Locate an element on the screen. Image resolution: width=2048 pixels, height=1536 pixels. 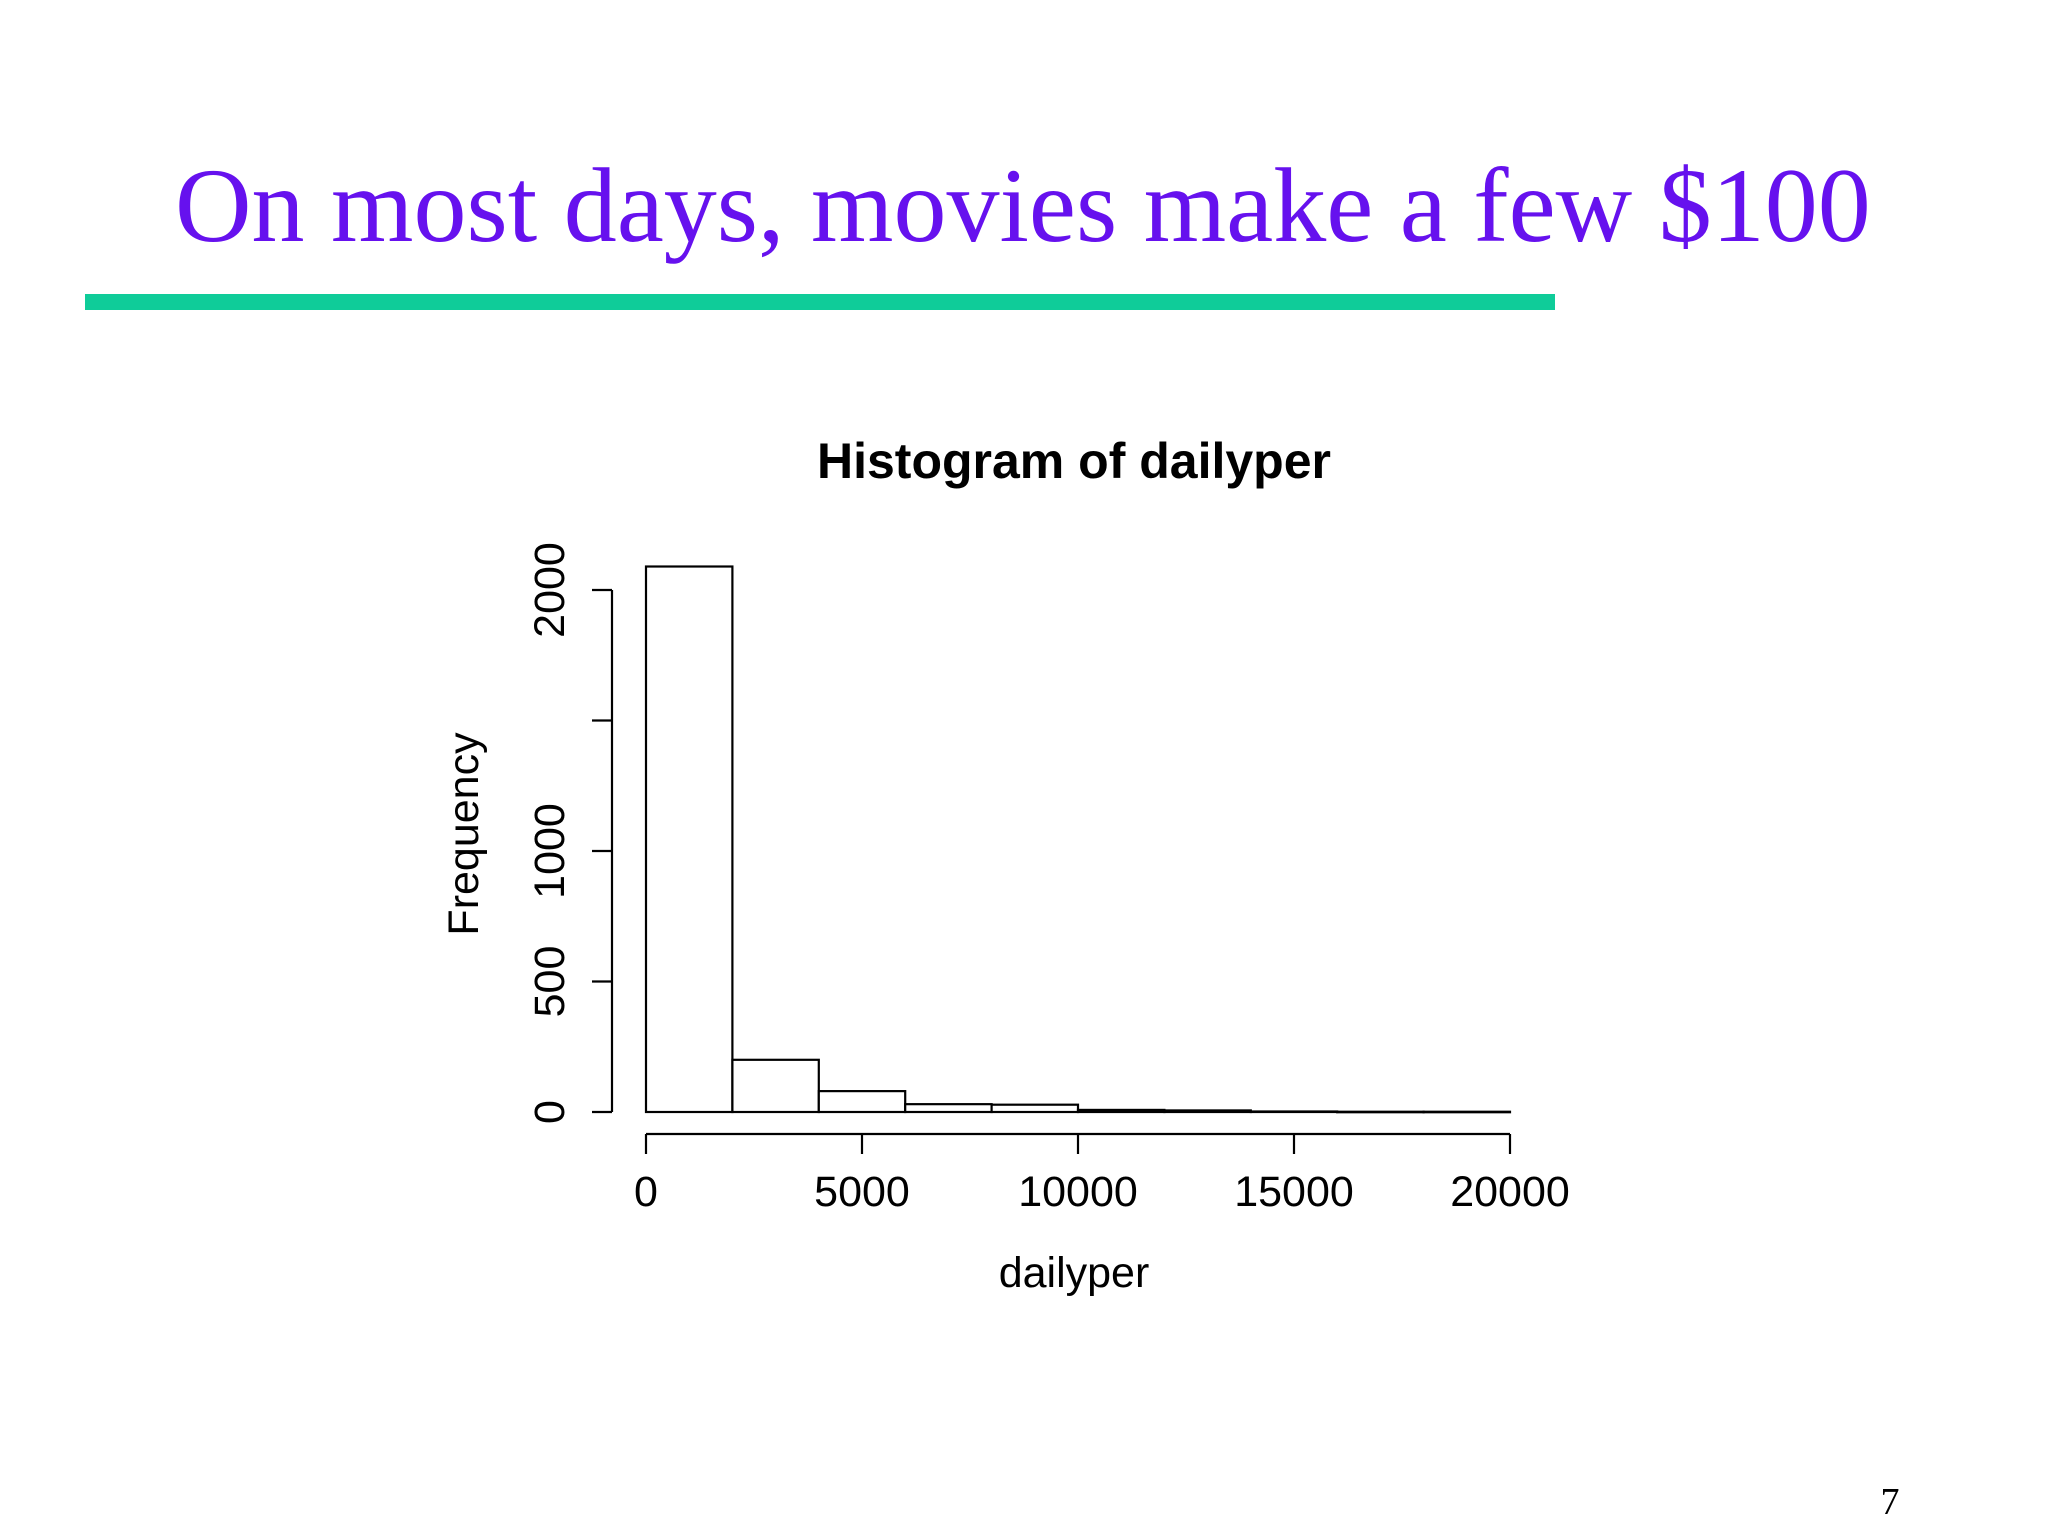
y-axis: 0 500 1000 2000 is located at coordinates (570, 833).